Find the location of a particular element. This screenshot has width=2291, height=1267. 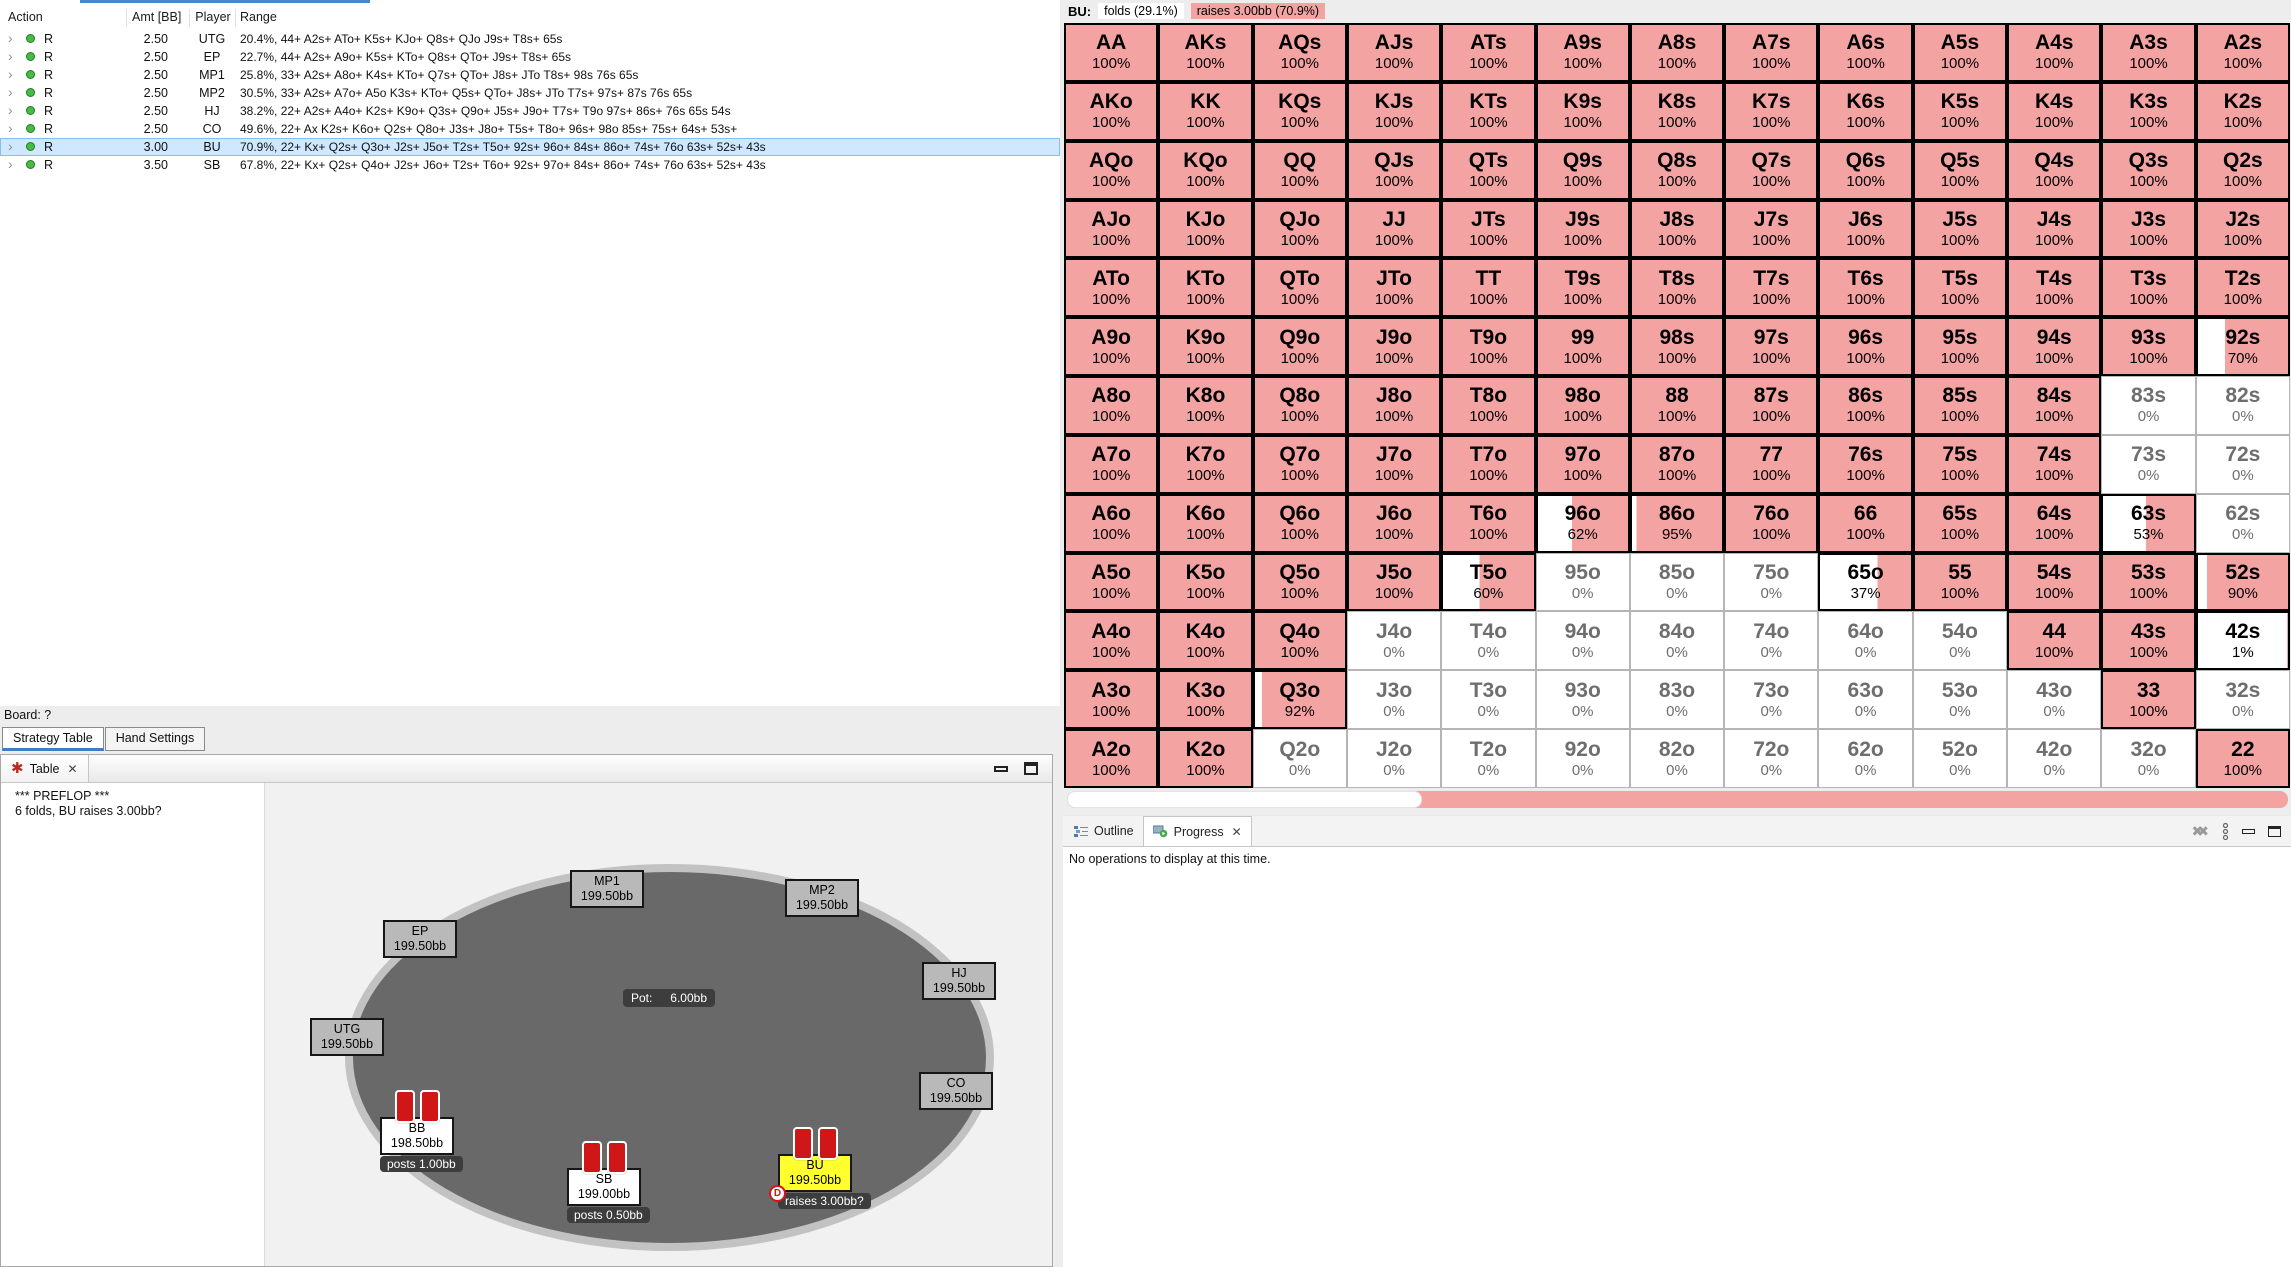

hand-cell-T8o: T8o 100% is located at coordinates (1488, 405).